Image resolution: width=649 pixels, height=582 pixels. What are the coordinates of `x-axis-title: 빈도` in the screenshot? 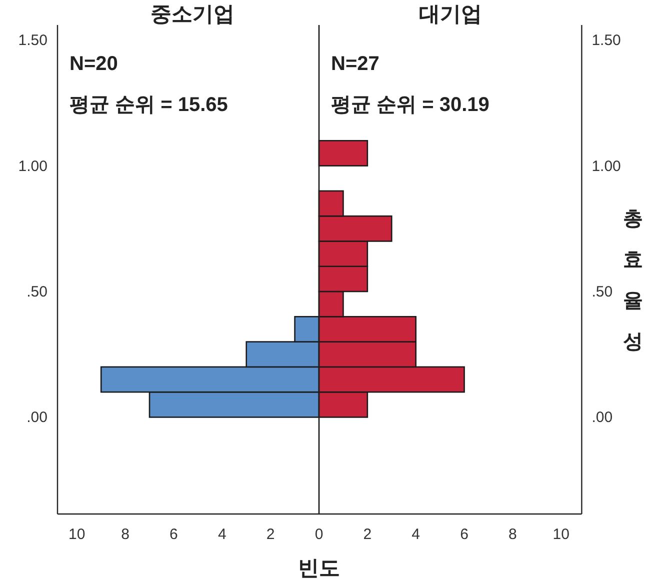 It's located at (319, 568).